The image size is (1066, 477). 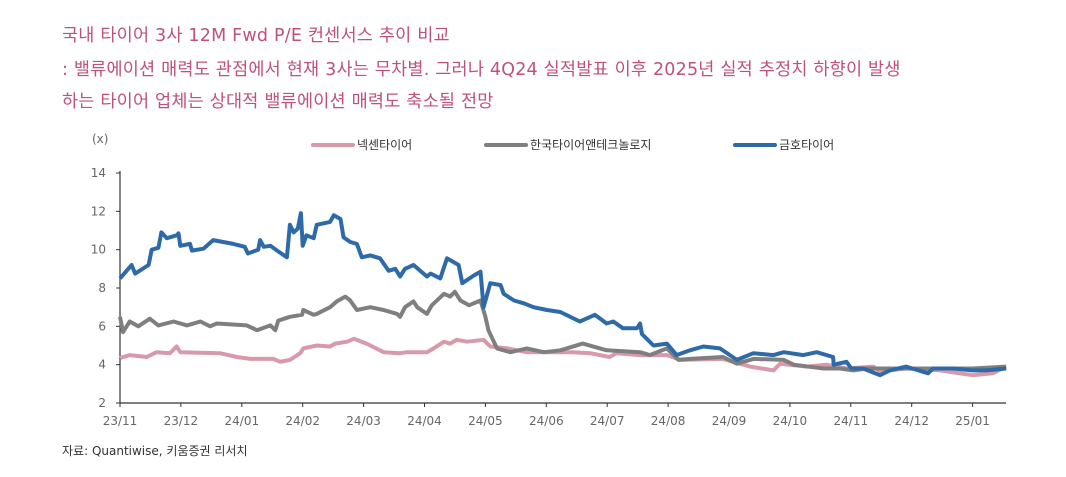 What do you see at coordinates (806, 145) in the screenshot?
I see `legend-label: 금호타이어` at bounding box center [806, 145].